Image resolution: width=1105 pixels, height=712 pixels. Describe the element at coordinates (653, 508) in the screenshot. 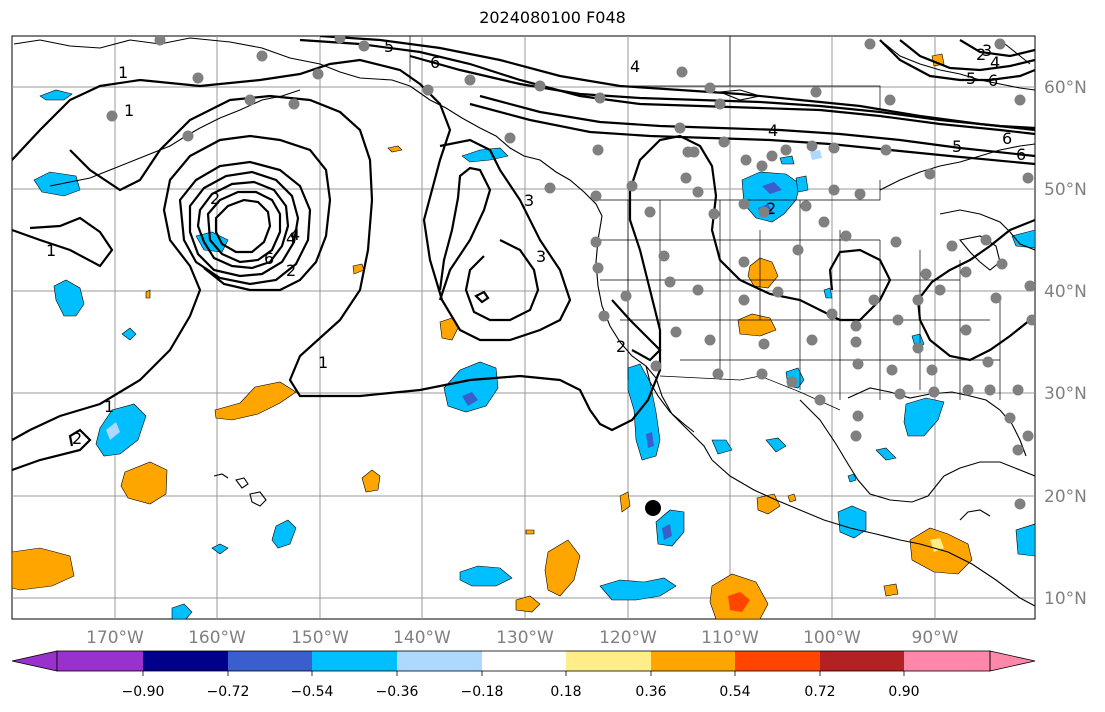

I see `storm-center-marker` at that location.